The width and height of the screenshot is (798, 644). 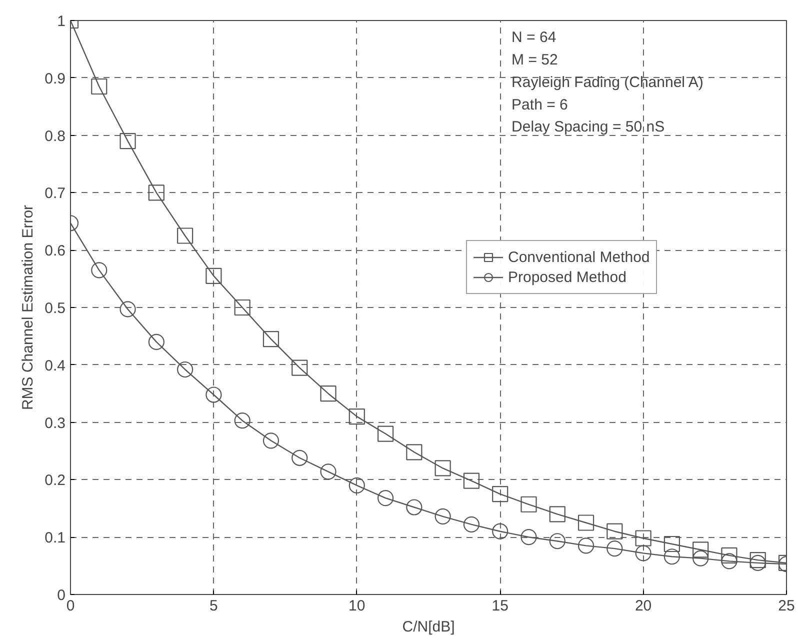 I want to click on x-axis-title: C/N[dB], so click(x=428, y=627).